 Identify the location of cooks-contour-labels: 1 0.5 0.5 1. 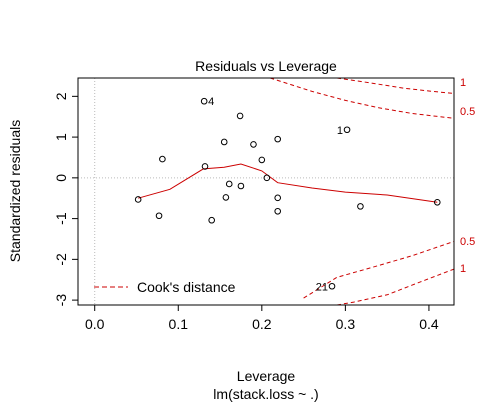
(467, 176).